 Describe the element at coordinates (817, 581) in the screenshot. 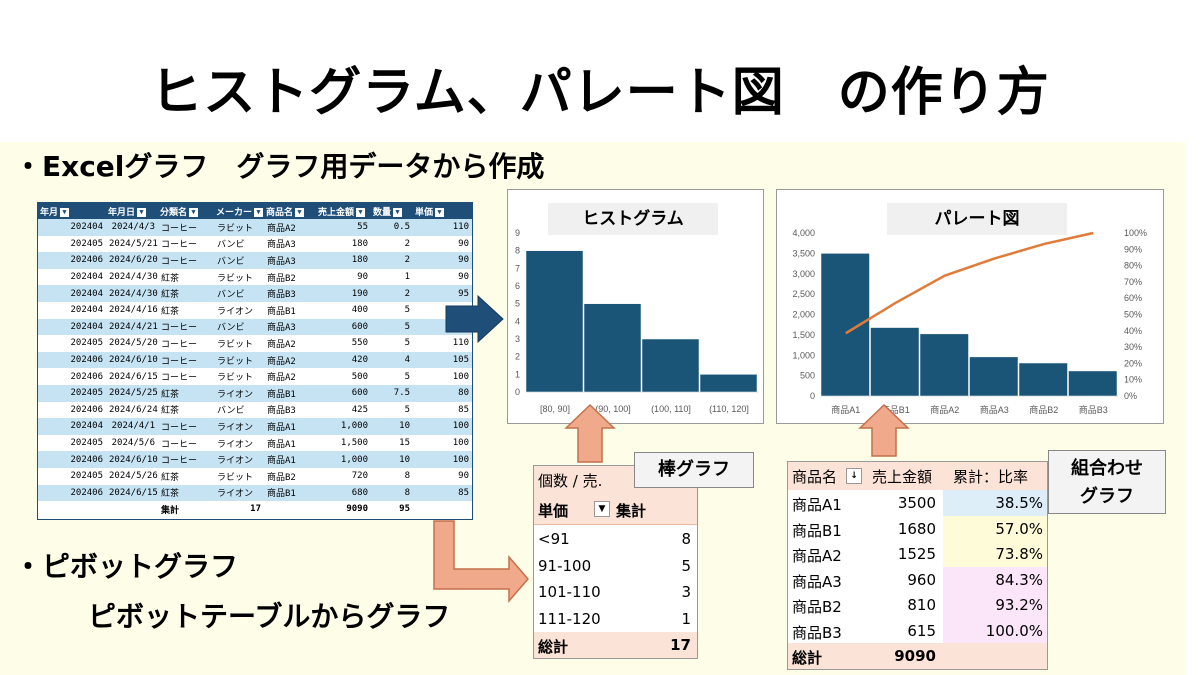

I see `combo-product-name: 商品A3` at that location.